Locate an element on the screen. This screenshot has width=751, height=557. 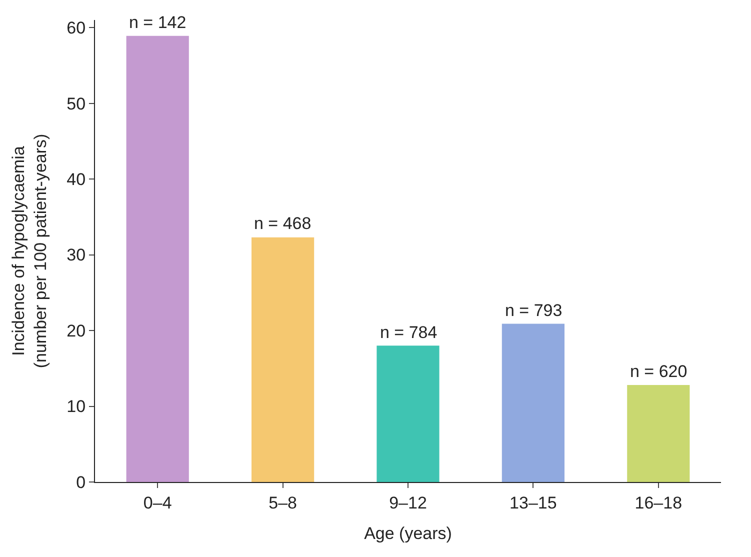
x-tick-label: 0–4 is located at coordinates (157, 502).